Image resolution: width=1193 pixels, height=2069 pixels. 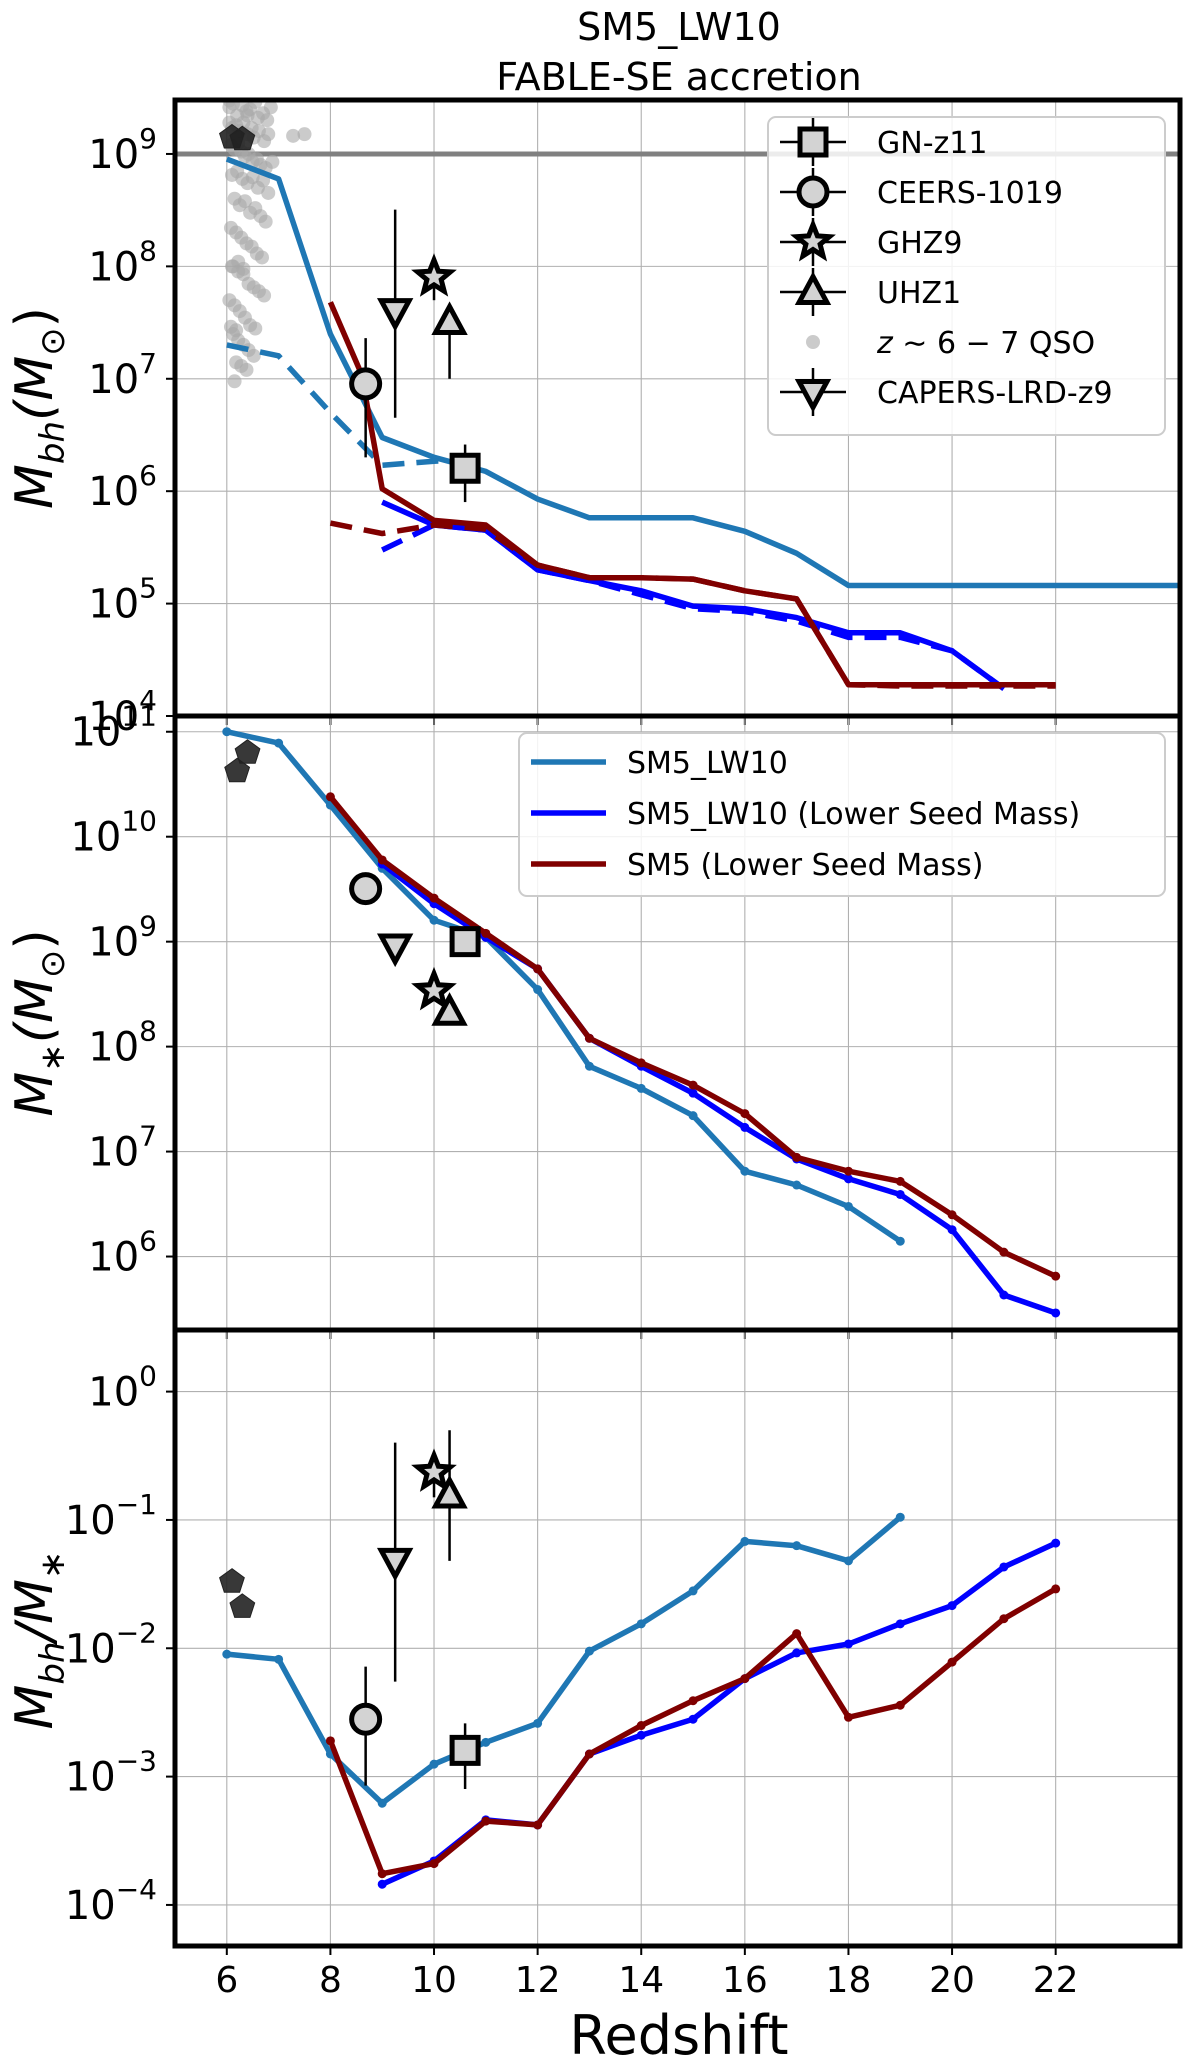 I want to click on y-axis-label: M∗(M⊙), so click(x=39, y=1022).